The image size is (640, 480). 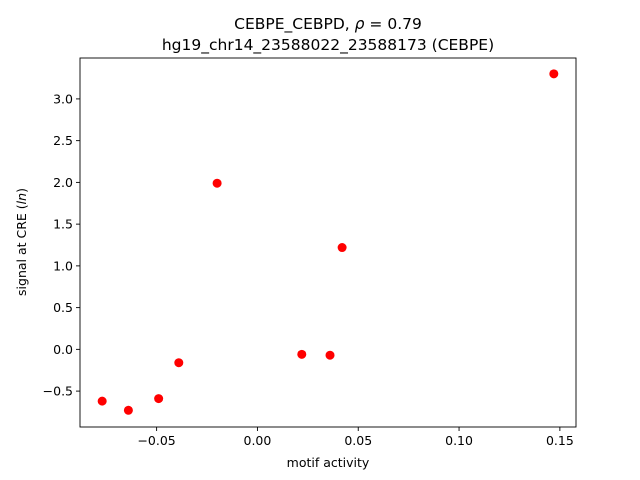 What do you see at coordinates (58, 391) in the screenshot?
I see `y-tick-label: −0.5` at bounding box center [58, 391].